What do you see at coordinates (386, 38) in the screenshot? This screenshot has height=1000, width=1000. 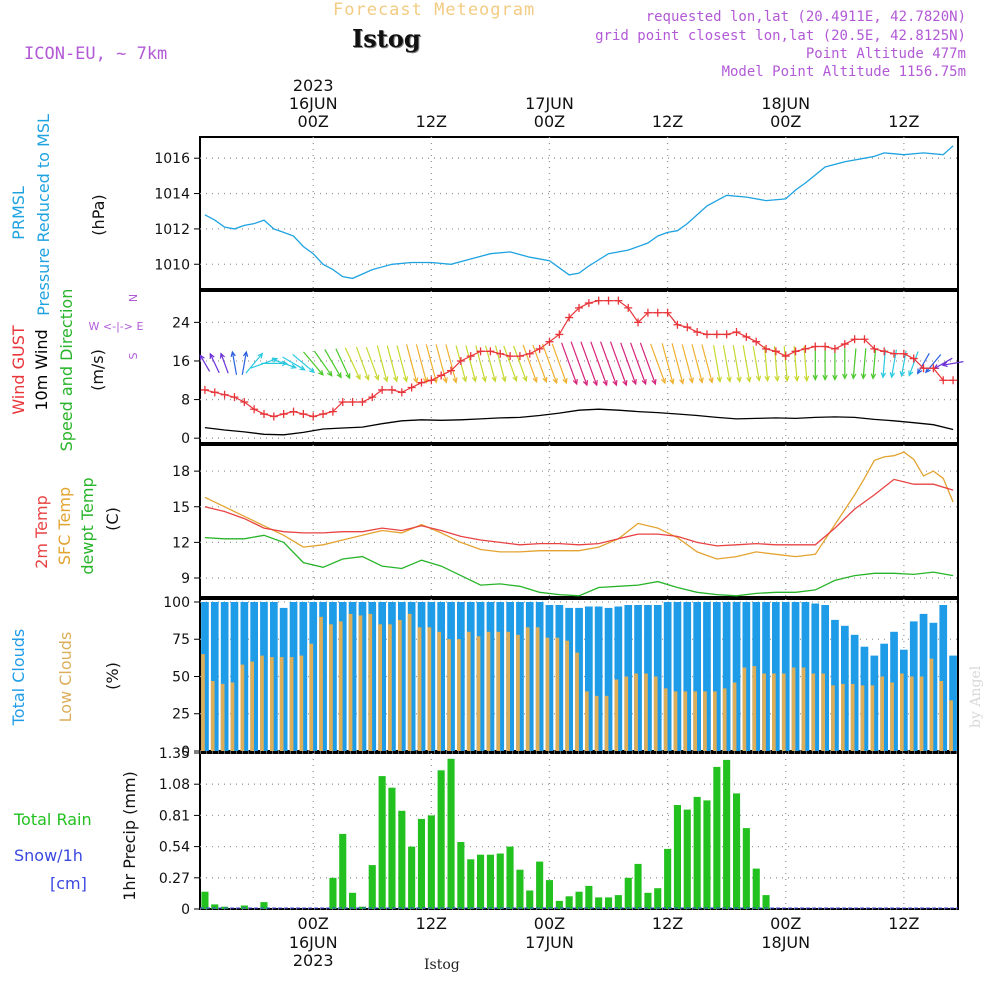 I see `location-name: Istog` at bounding box center [386, 38].